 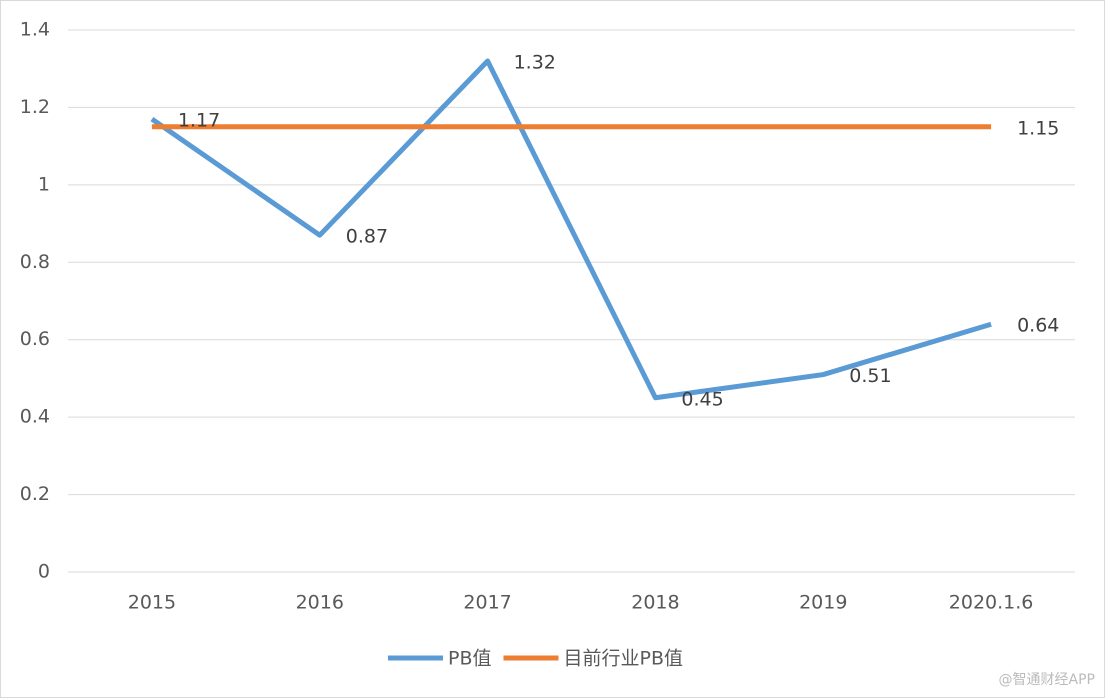 What do you see at coordinates (823, 603) in the screenshot?
I see `x-tick-label: 2019` at bounding box center [823, 603].